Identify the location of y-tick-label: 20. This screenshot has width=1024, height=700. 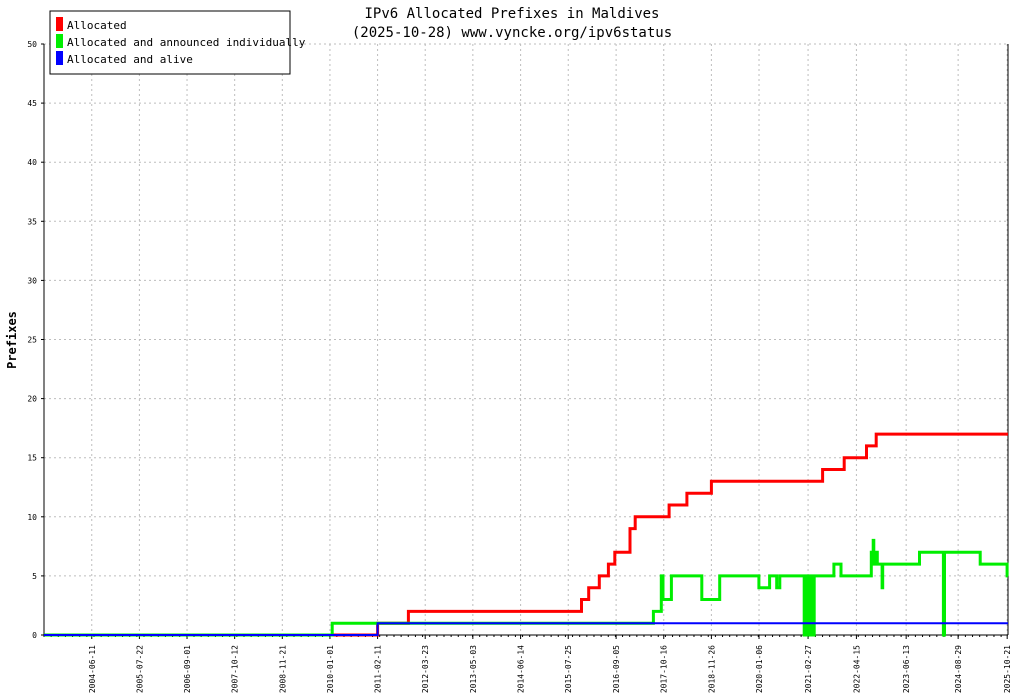
(32, 399).